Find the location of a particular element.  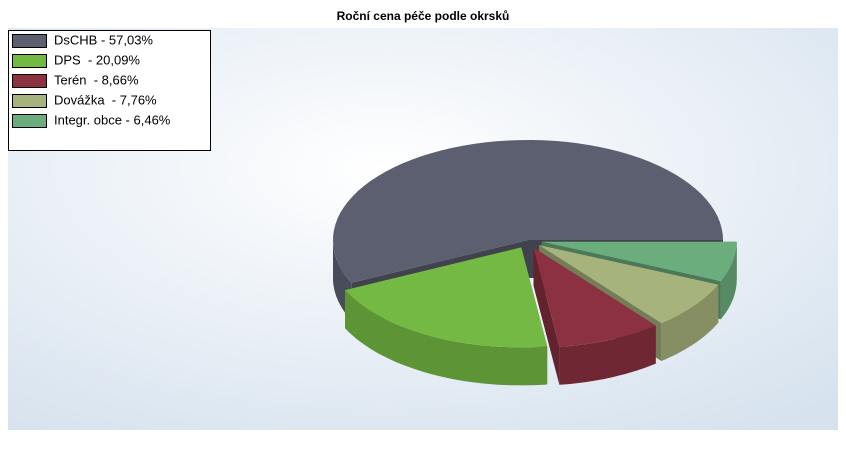

legend-label: Integr. obce - 6,46% is located at coordinates (112, 119).